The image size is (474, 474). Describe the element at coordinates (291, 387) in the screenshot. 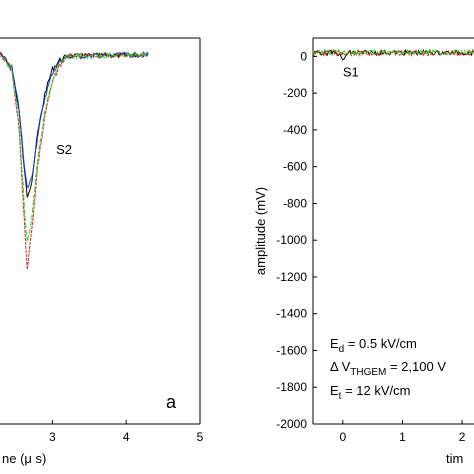

I see `y-tick-label: -1800` at that location.